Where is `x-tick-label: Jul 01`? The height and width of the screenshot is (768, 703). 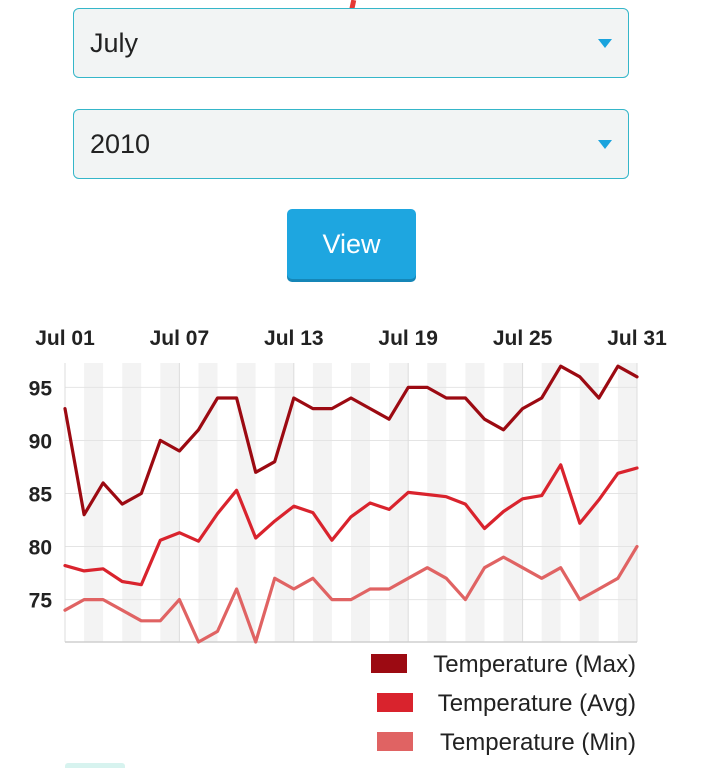
x-tick-label: Jul 01 is located at coordinates (65, 338).